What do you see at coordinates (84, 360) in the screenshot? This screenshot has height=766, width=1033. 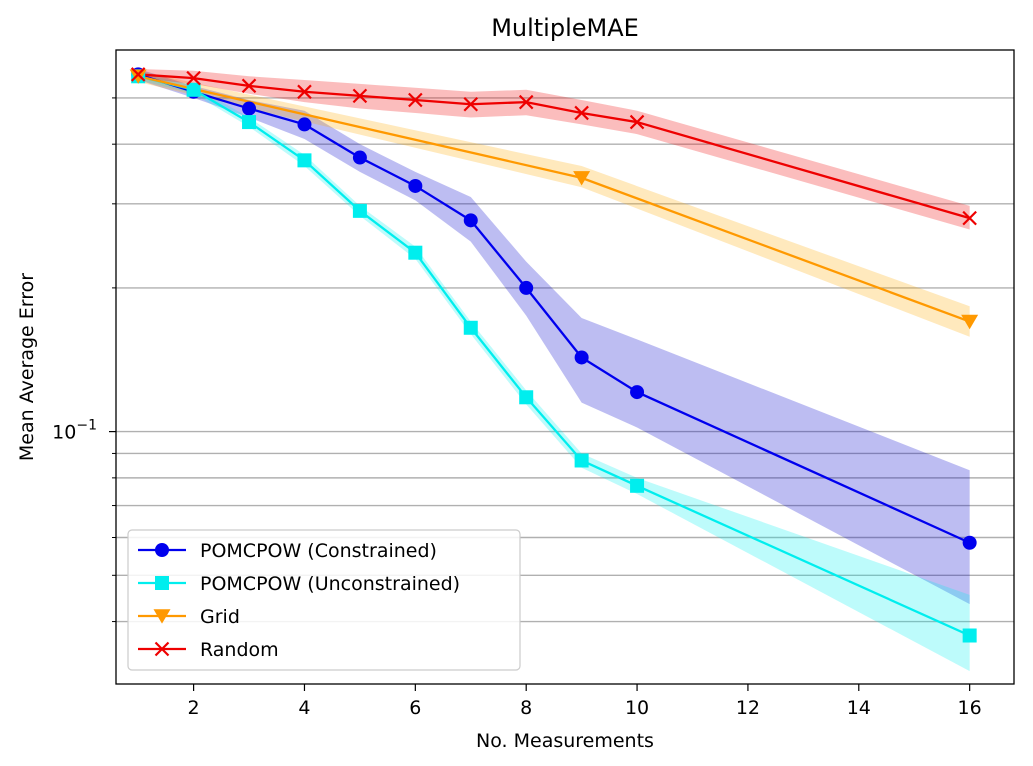 I see `y-axis-ticks: 10−1` at bounding box center [84, 360].